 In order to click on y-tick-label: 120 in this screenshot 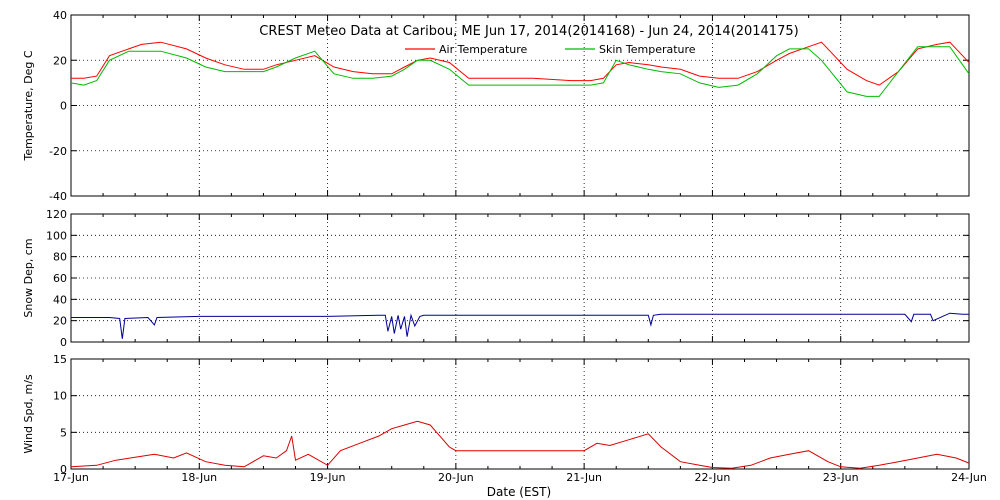, I will do `click(56, 214)`.